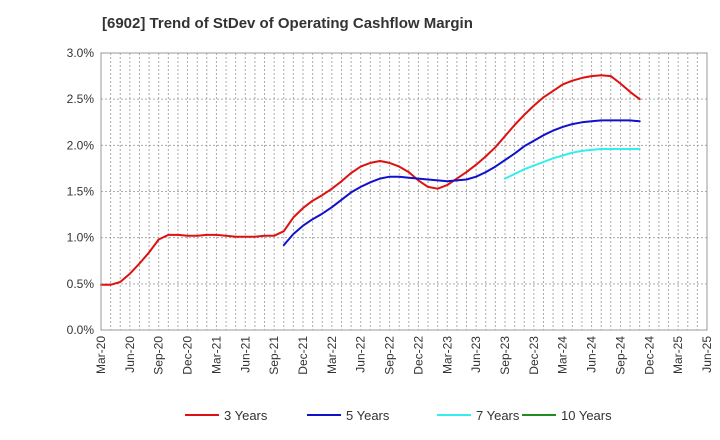 This screenshot has width=720, height=440. I want to click on x-tick-label: Jun-23, so click(476, 354).